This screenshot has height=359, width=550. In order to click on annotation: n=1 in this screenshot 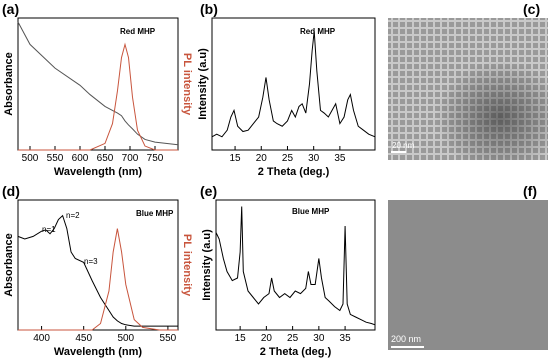, I will do `click(49, 229)`.